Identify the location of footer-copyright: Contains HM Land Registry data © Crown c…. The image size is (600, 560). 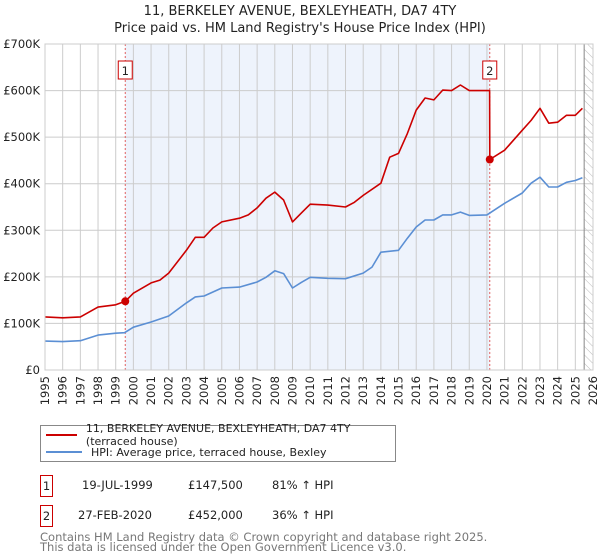
(264, 537).